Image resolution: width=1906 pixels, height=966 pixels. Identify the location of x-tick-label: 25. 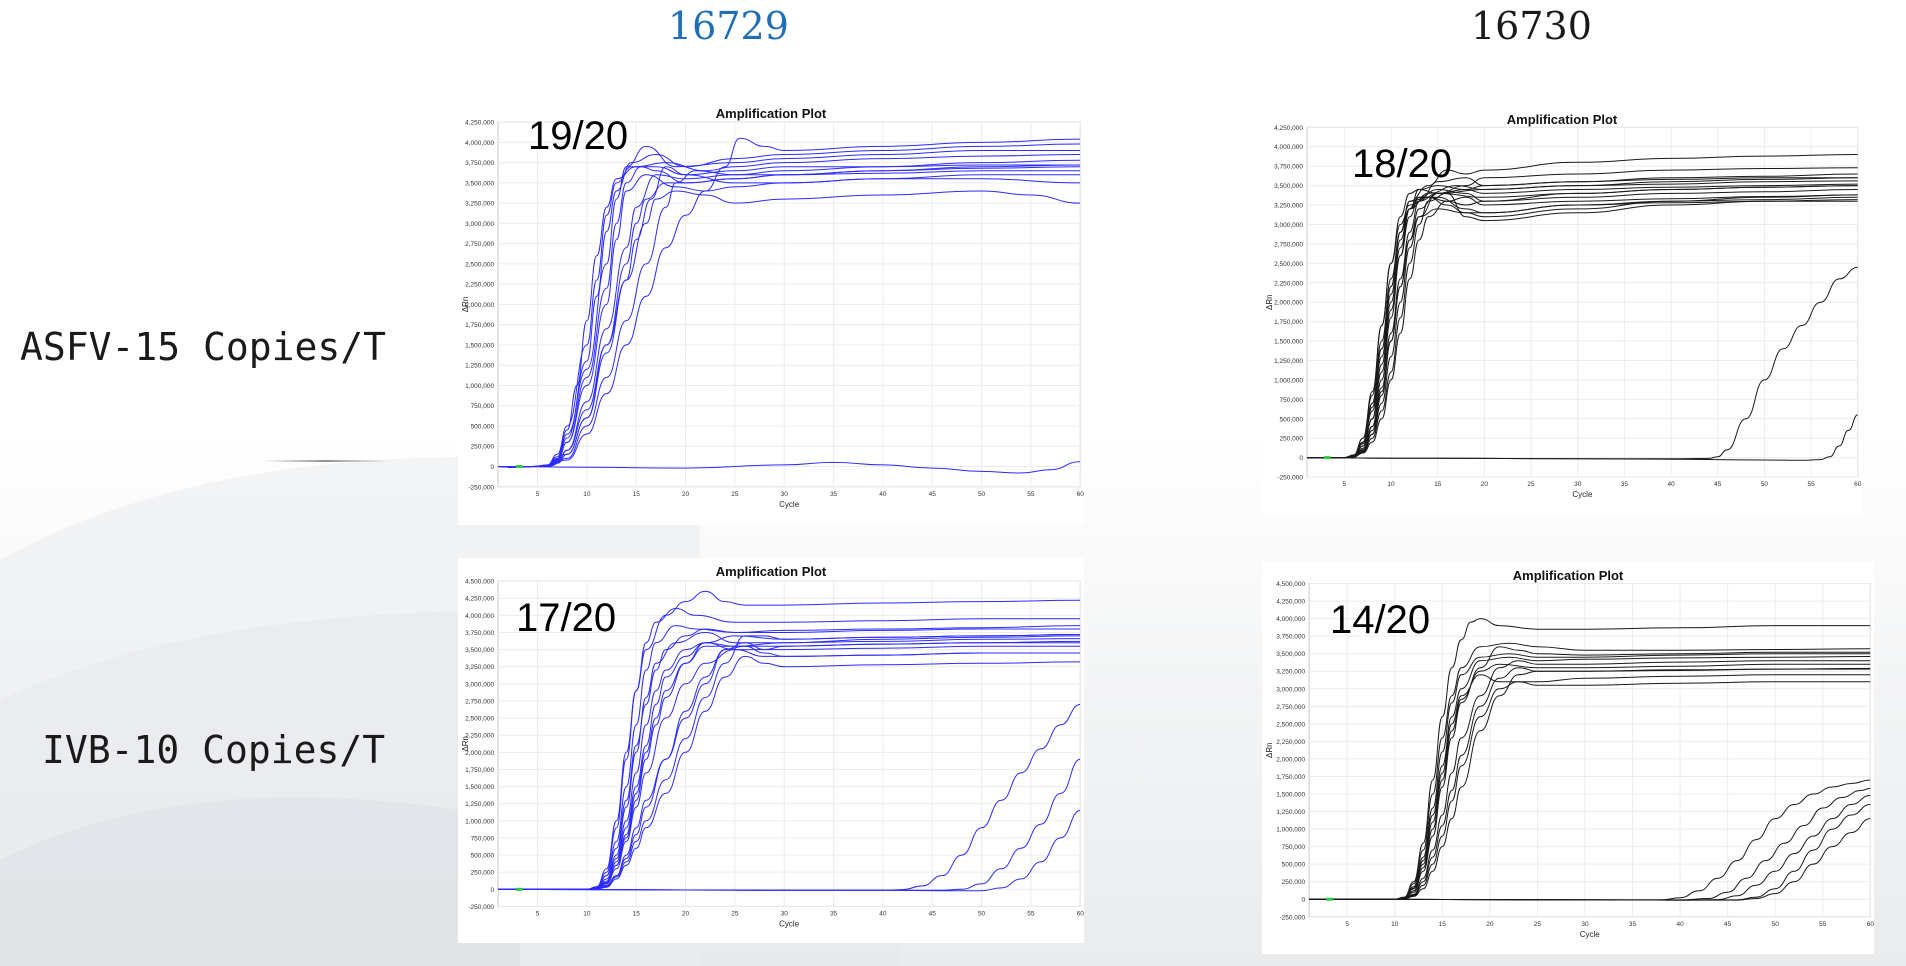
(1531, 484).